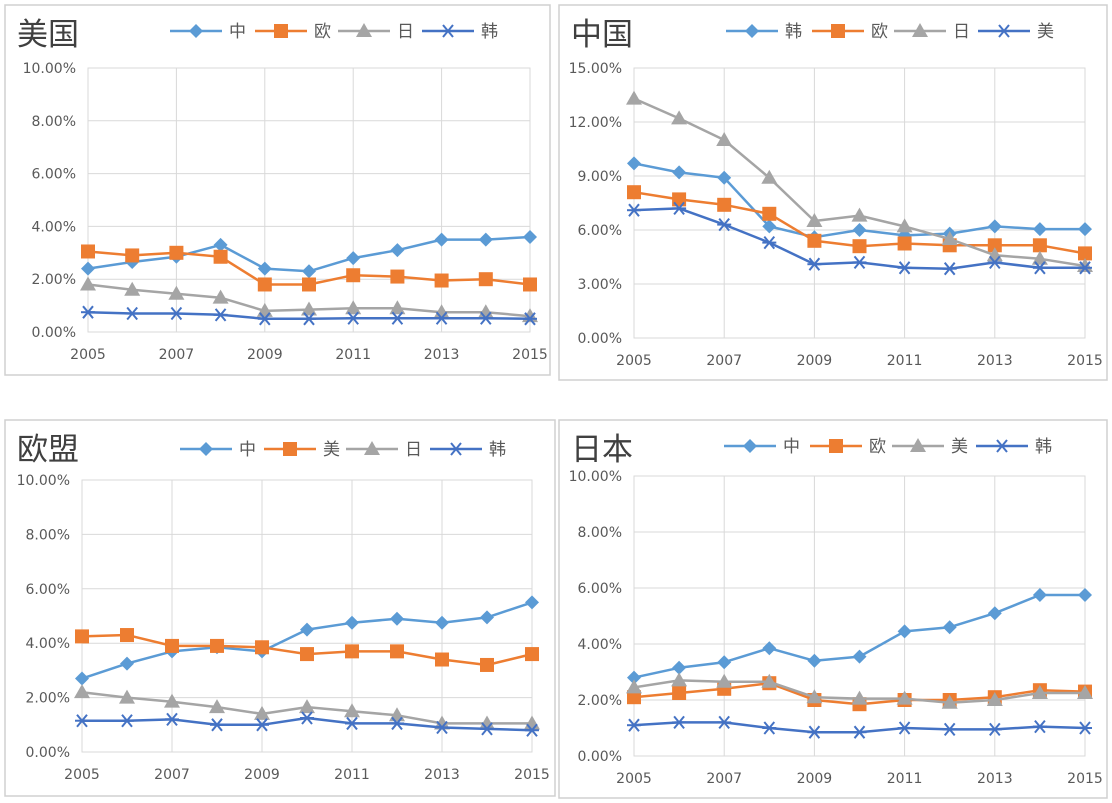 The image size is (1112, 803). Describe the element at coordinates (595, 123) in the screenshot. I see `y-tick-label: 12.00%` at that location.